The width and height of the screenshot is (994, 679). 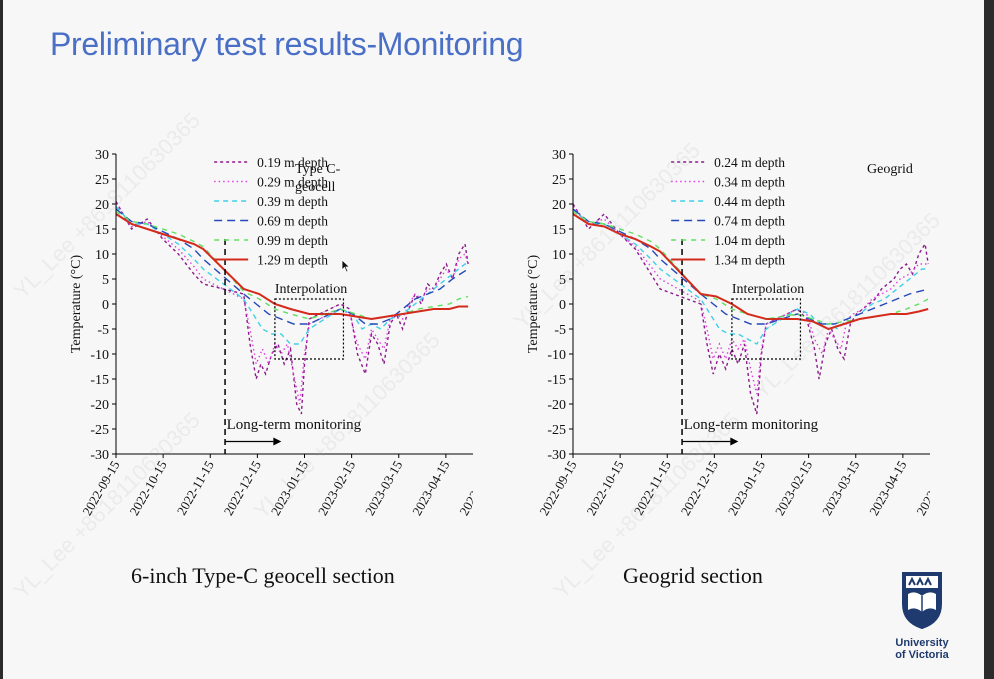 What do you see at coordinates (292, 201) in the screenshot?
I see `legend-label: 0.39 m depth` at bounding box center [292, 201].